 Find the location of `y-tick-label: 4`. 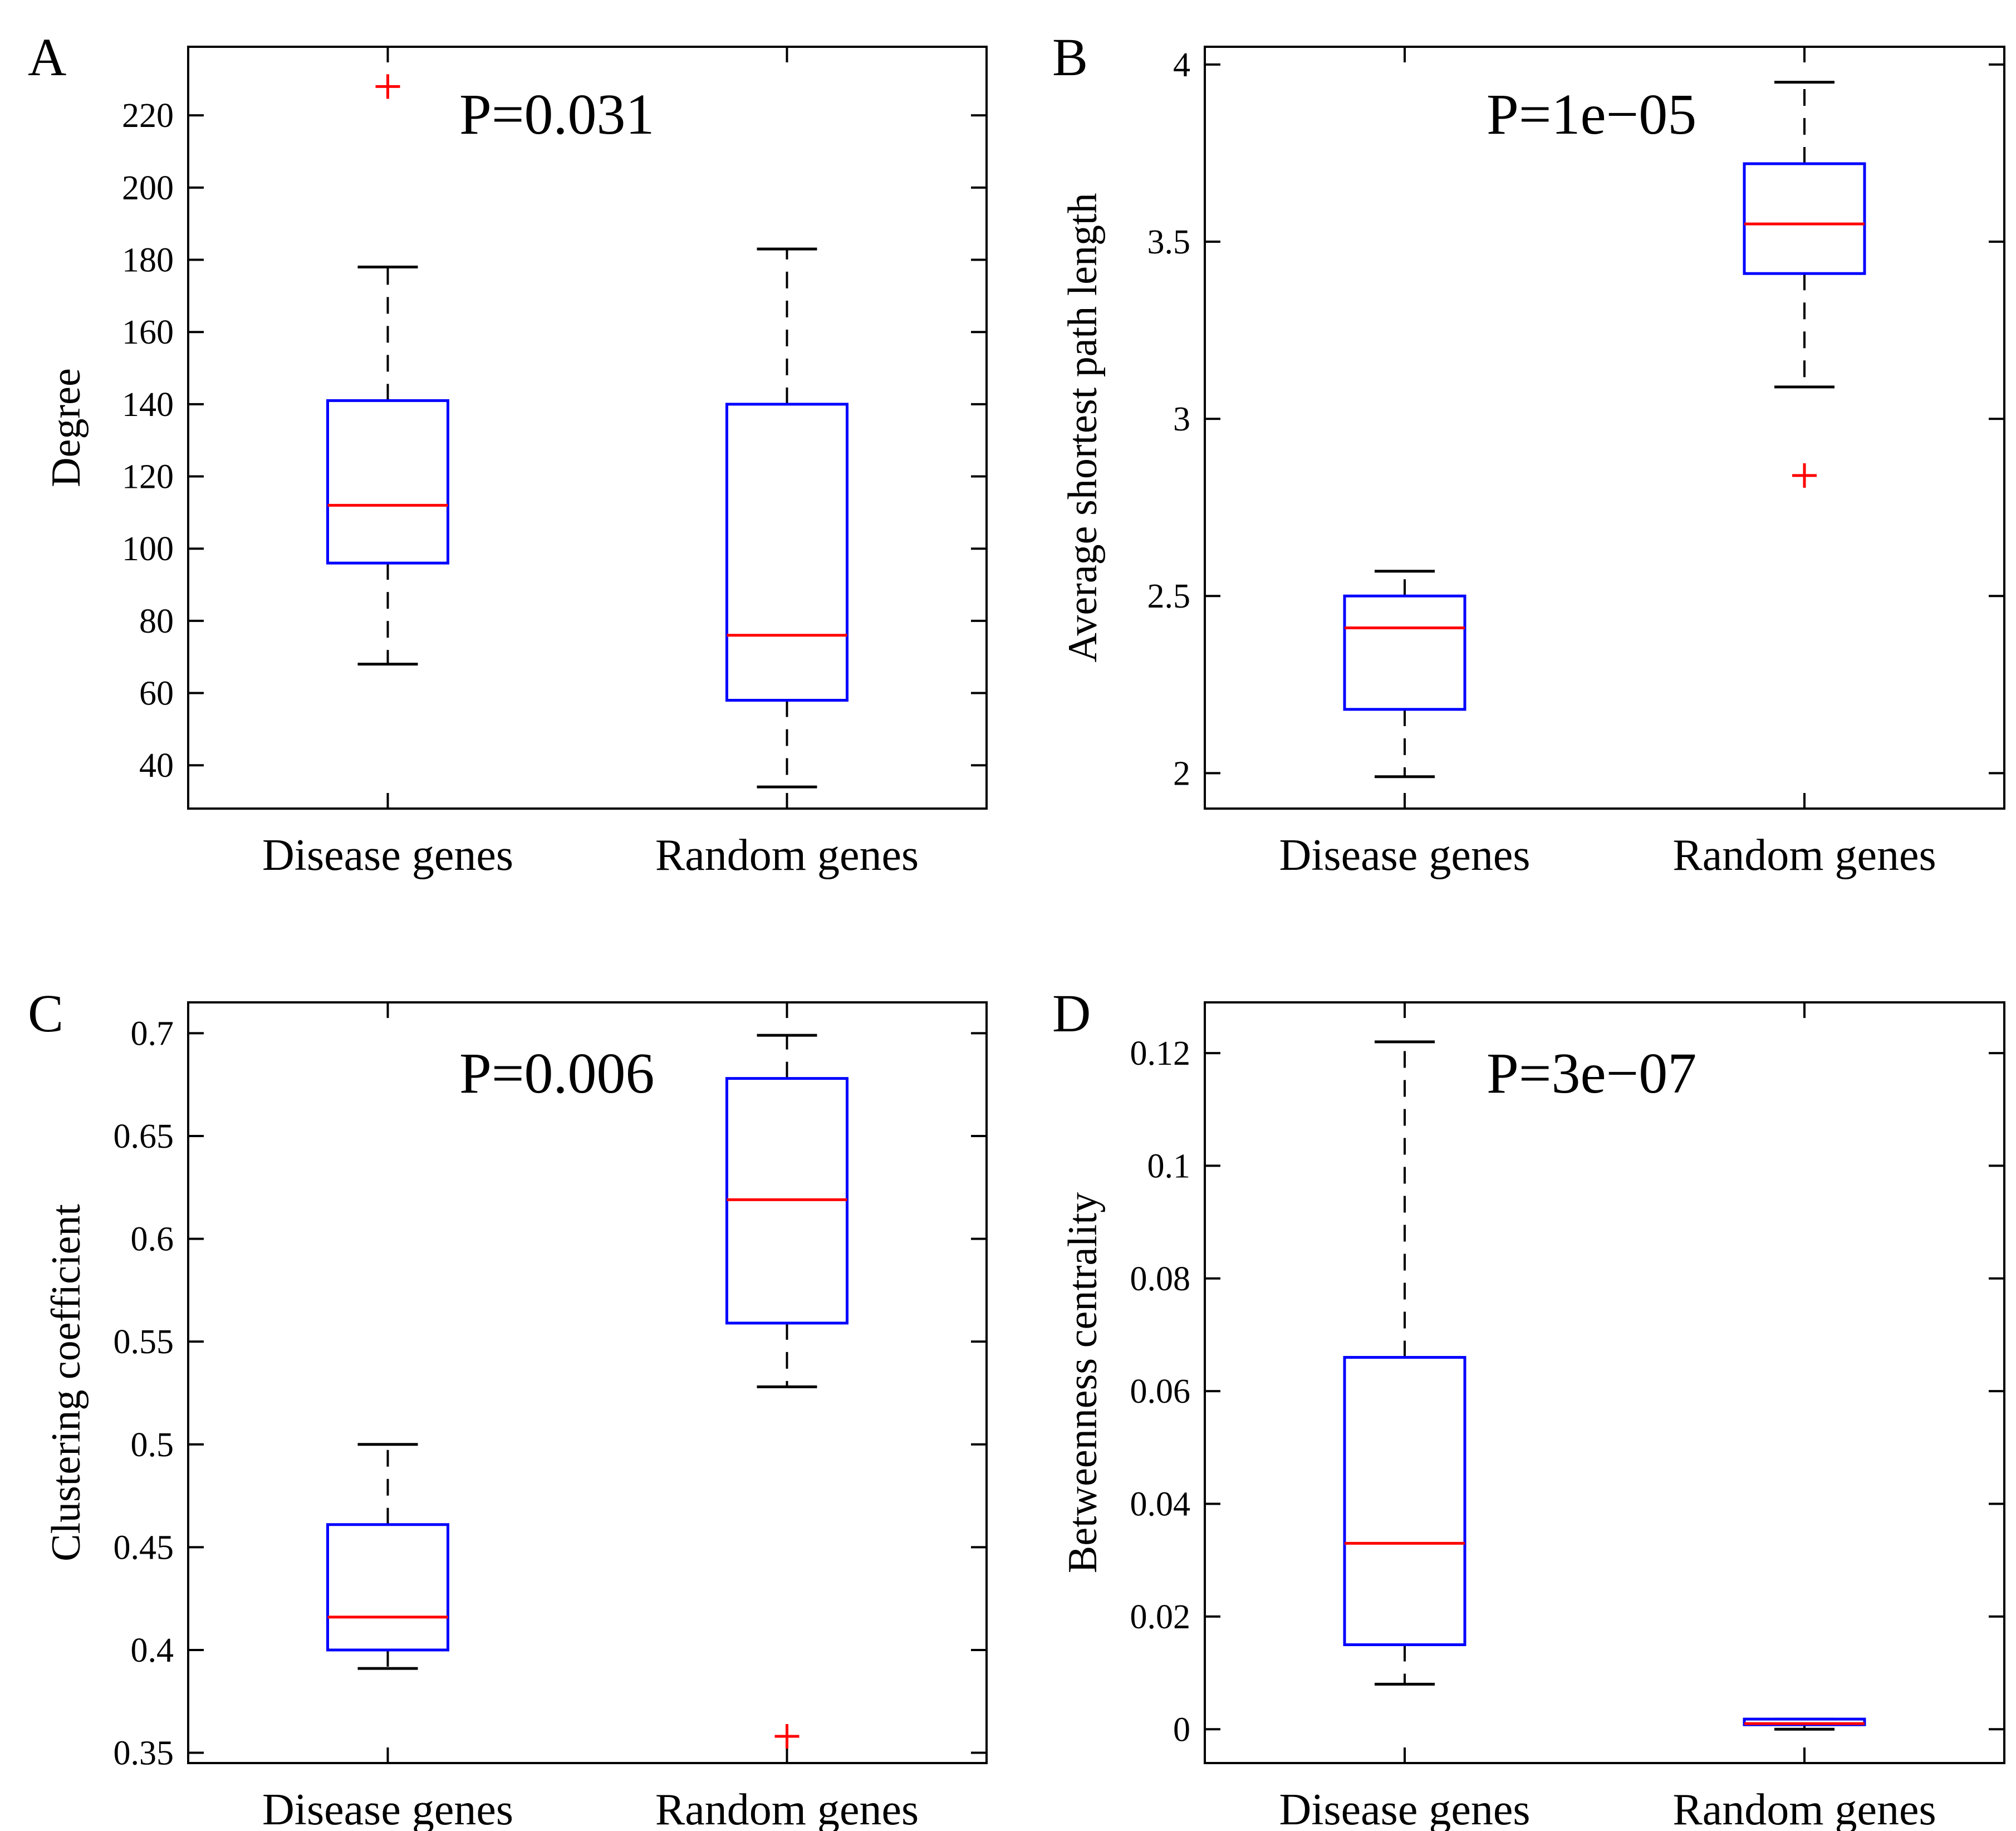

y-tick-label: 4 is located at coordinates (1181, 65).